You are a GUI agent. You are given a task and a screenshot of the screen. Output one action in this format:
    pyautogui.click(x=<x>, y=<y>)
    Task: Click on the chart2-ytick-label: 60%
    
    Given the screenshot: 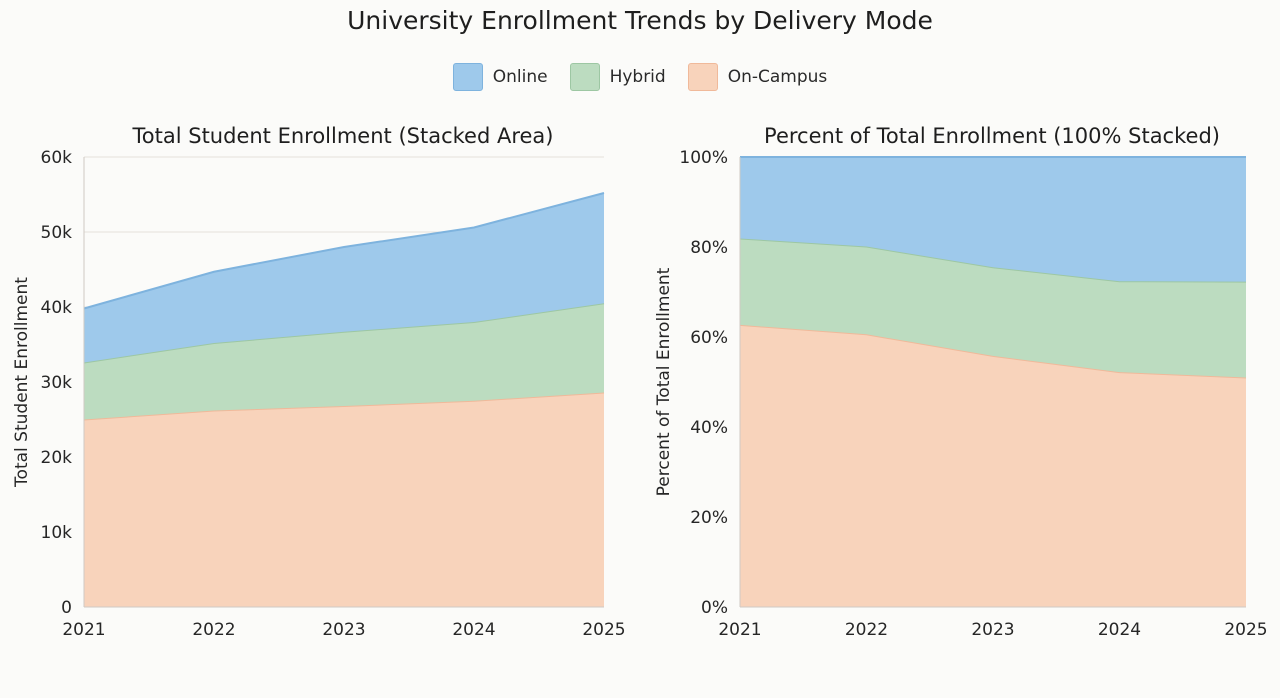 What is the action you would take?
    pyautogui.click(x=709, y=338)
    